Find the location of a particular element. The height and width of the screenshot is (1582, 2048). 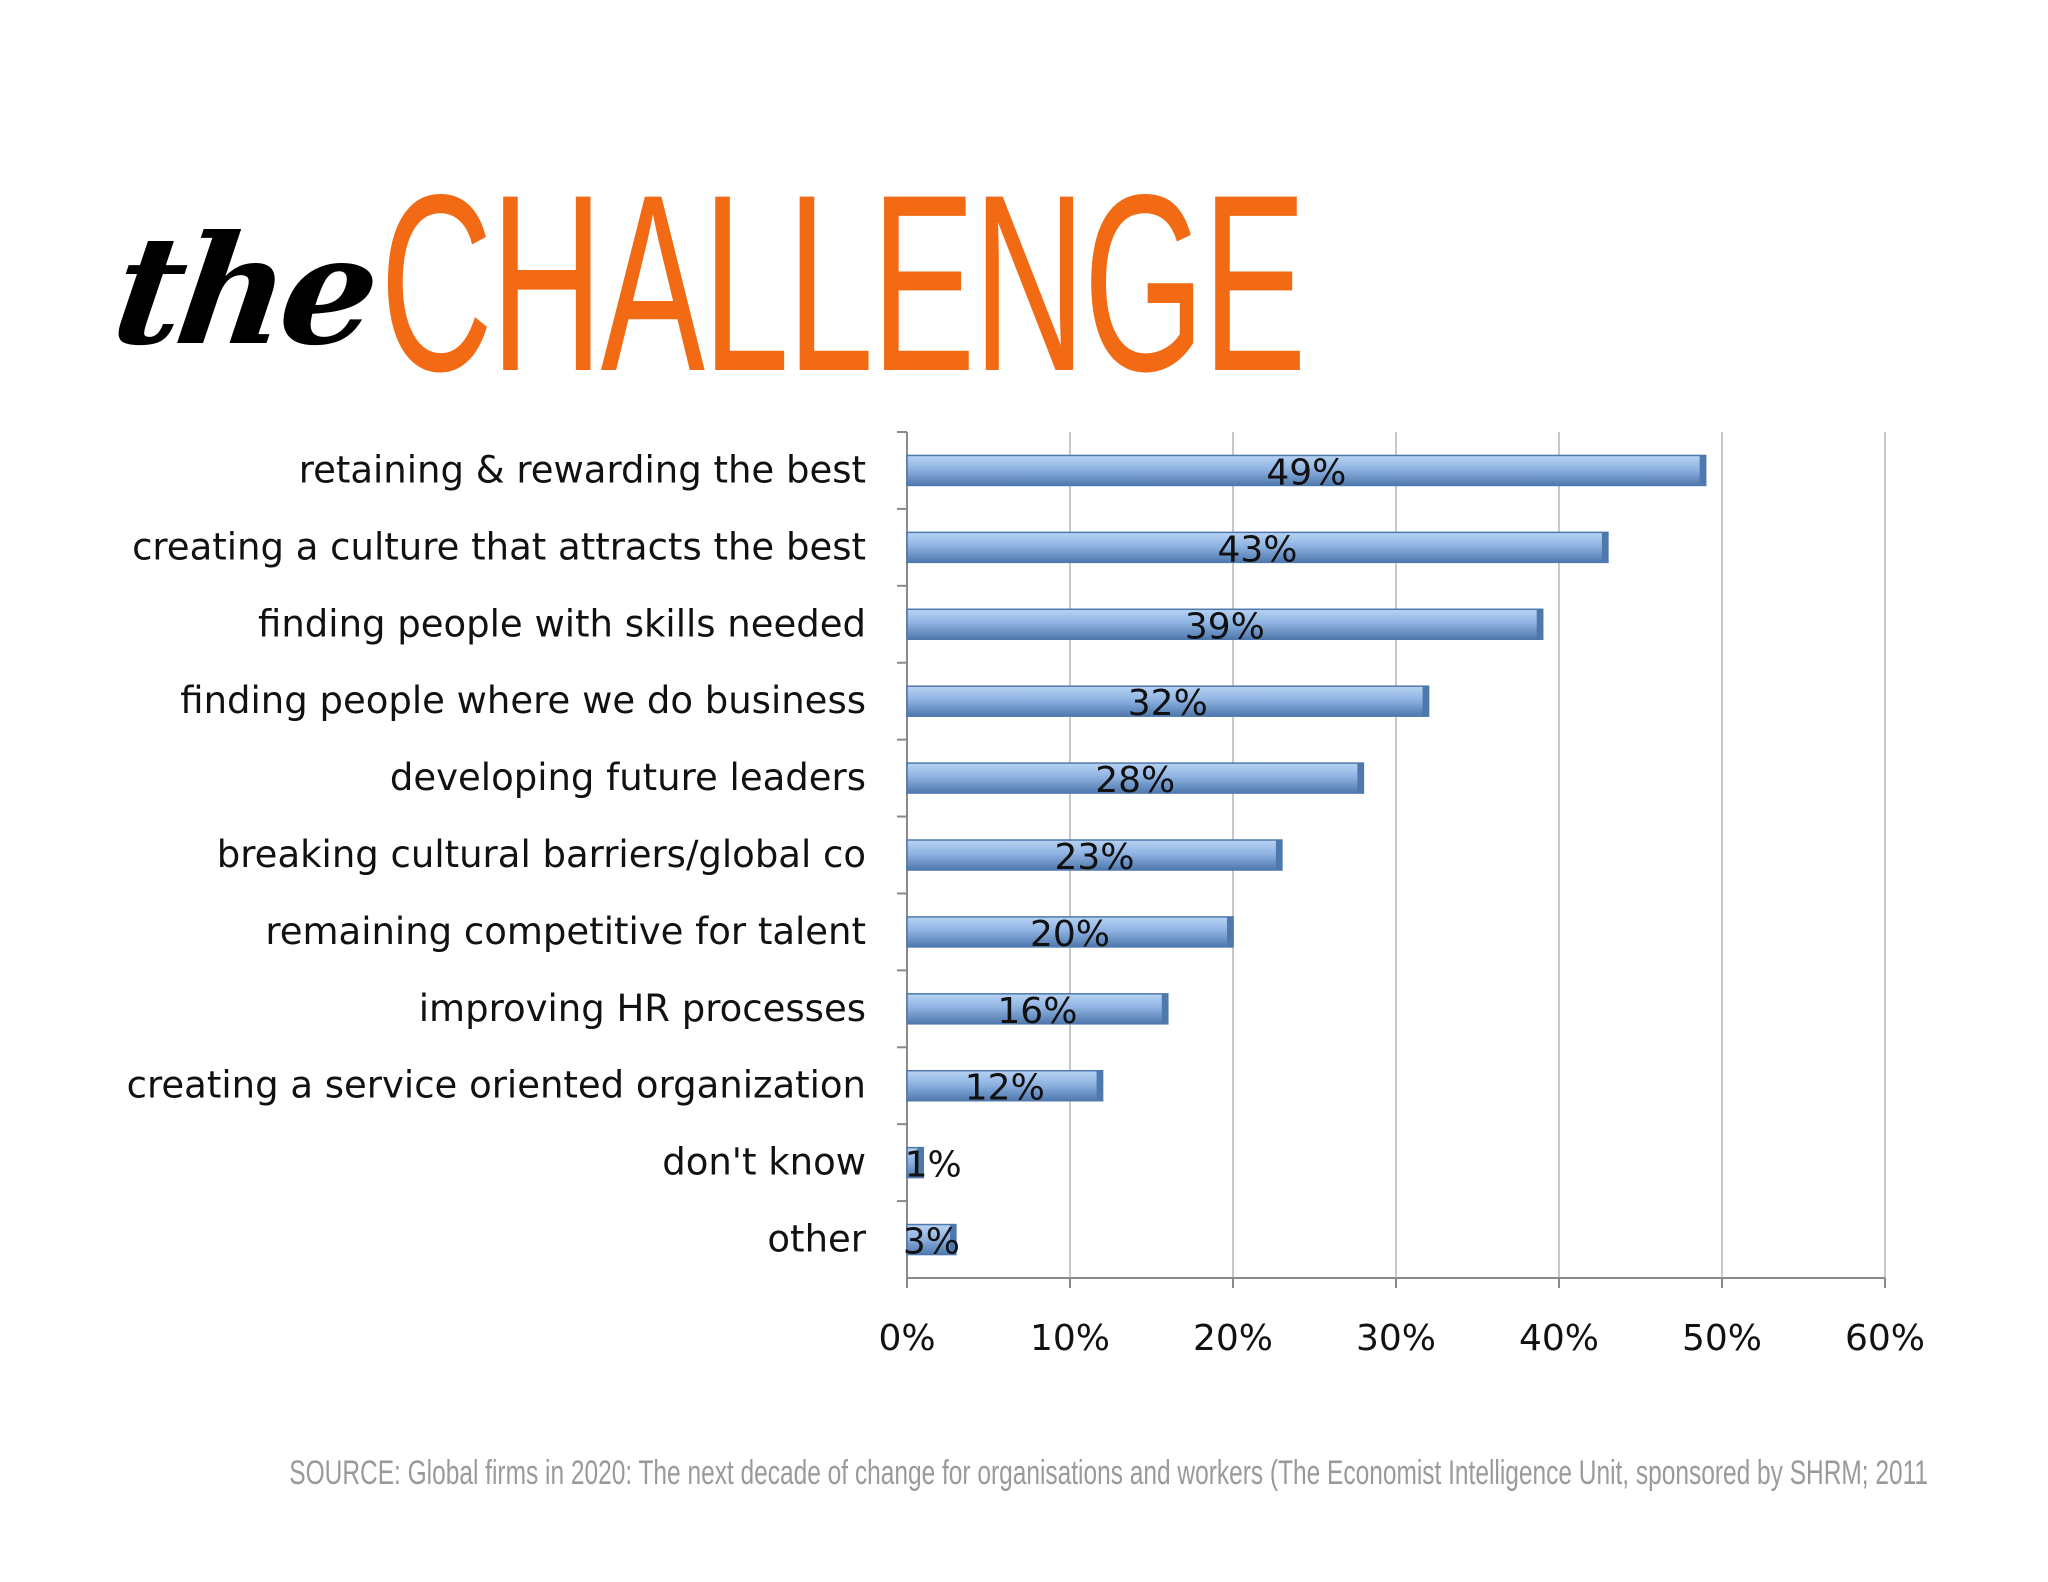

data-label: 28% is located at coordinates (1135, 780).